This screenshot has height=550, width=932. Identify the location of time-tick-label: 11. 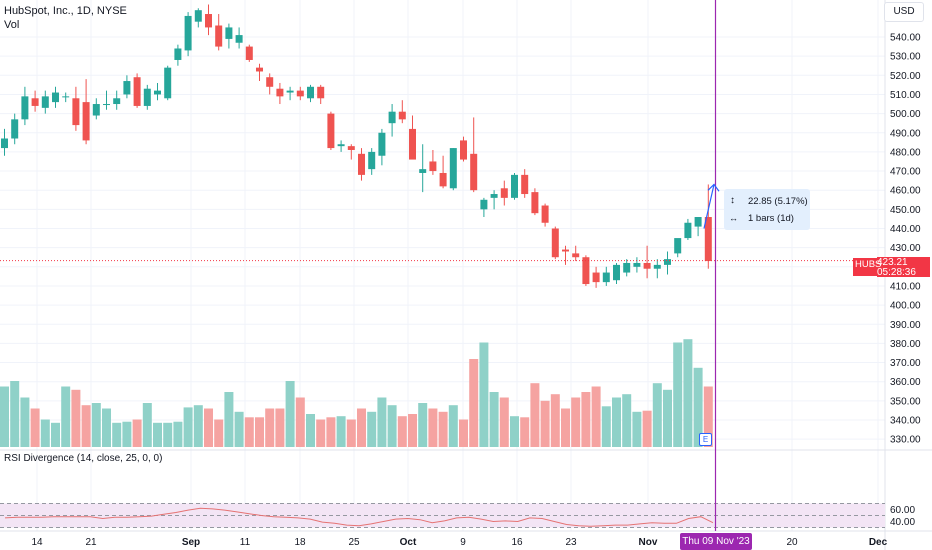
(245, 542).